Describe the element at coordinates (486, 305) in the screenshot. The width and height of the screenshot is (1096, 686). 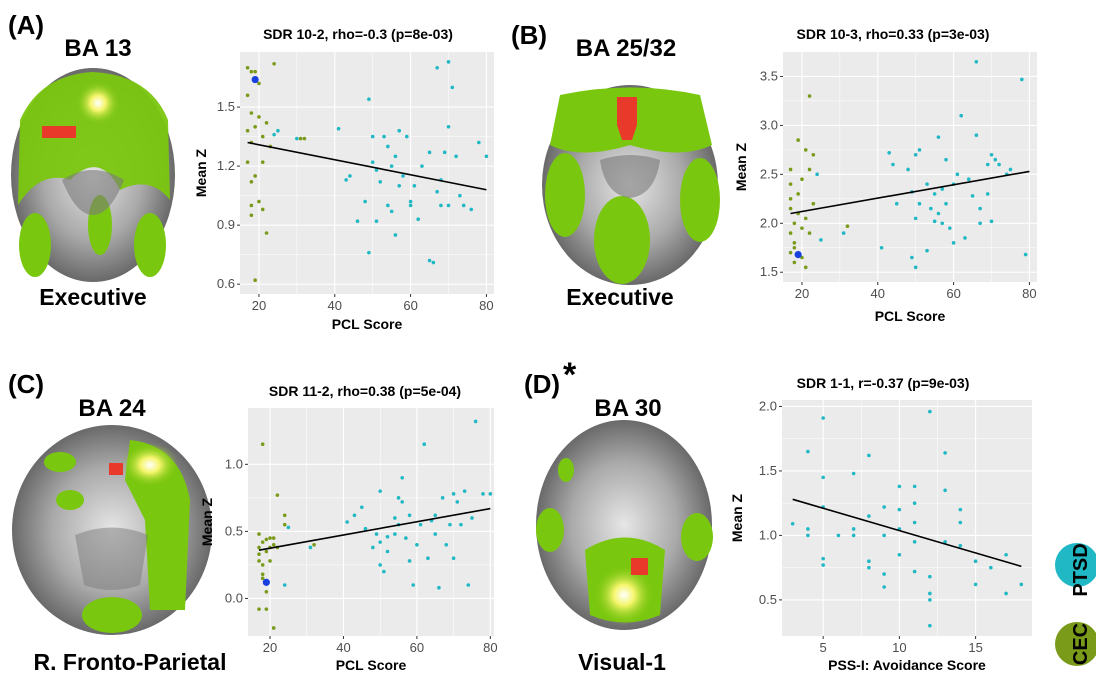
I see `x-tick-label-a: 80` at that location.